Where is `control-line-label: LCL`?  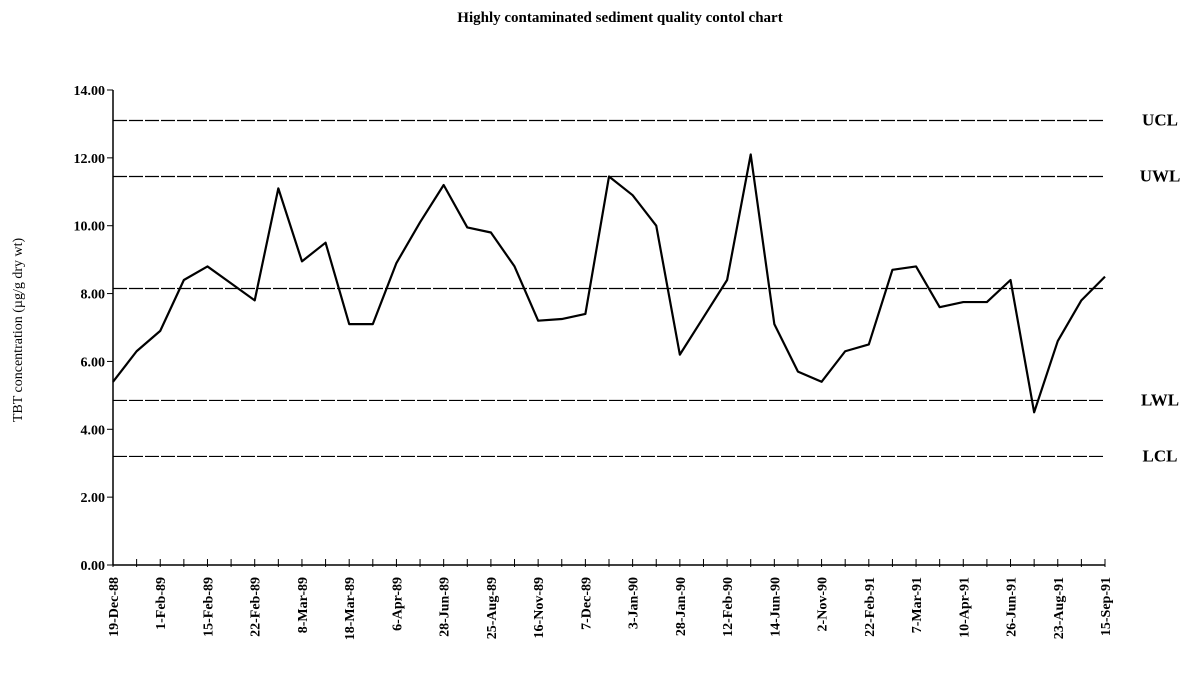 control-line-label: LCL is located at coordinates (1160, 455).